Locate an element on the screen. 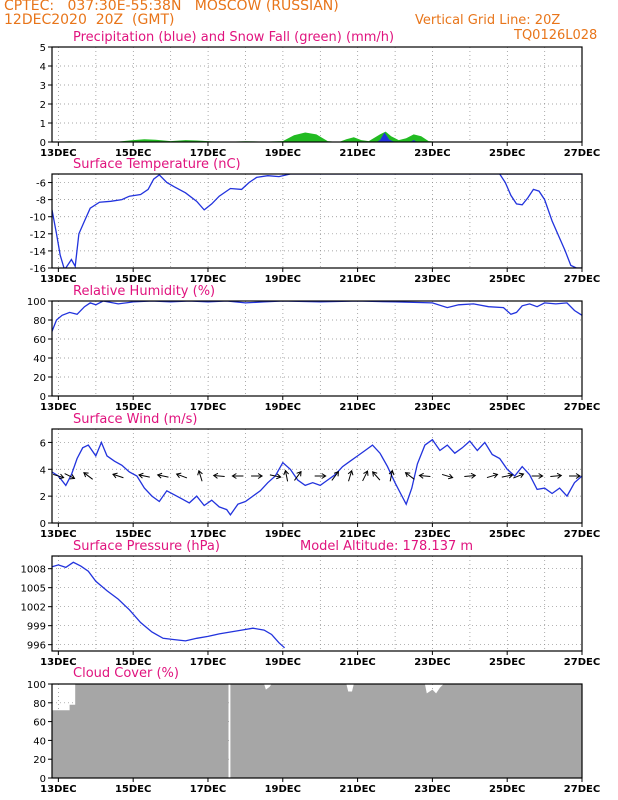 The width and height of the screenshot is (618, 800). y-tick-label: 5 is located at coordinates (43, 48).